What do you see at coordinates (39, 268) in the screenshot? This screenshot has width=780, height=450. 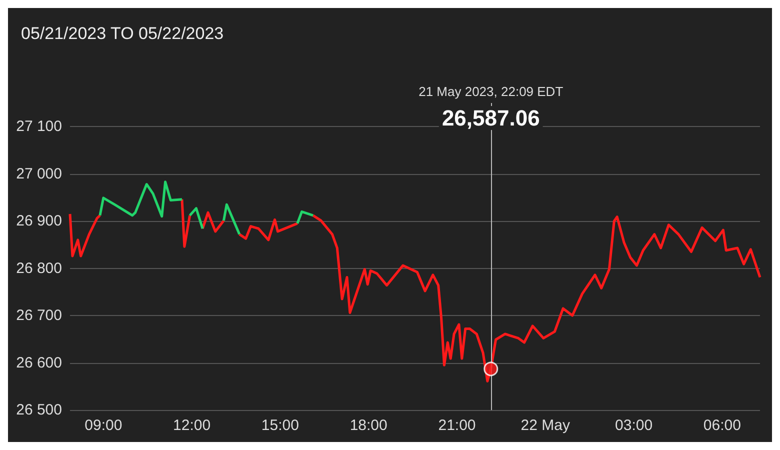 I see `y-tick-label: 26 800` at bounding box center [39, 268].